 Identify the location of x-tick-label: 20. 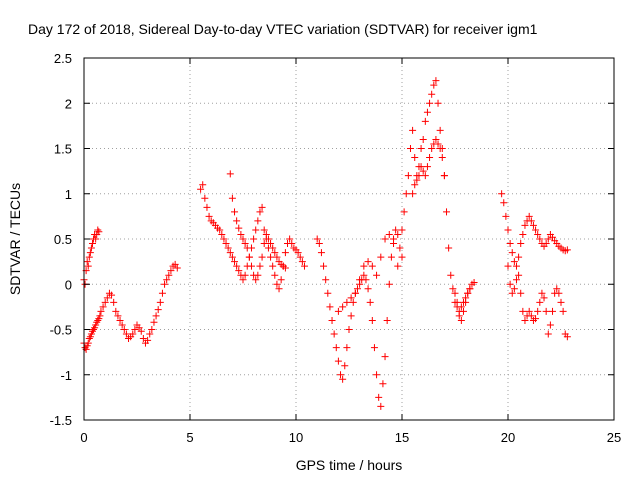
(508, 437).